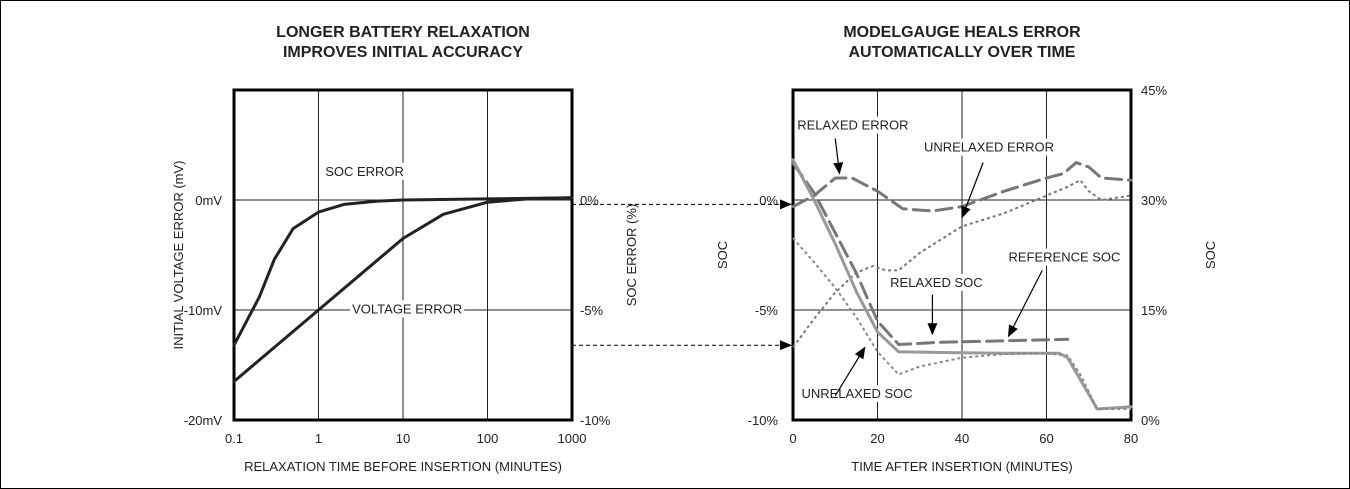  What do you see at coordinates (208, 200) in the screenshot?
I see `chart1-y-left-tick-label: 0mV` at bounding box center [208, 200].